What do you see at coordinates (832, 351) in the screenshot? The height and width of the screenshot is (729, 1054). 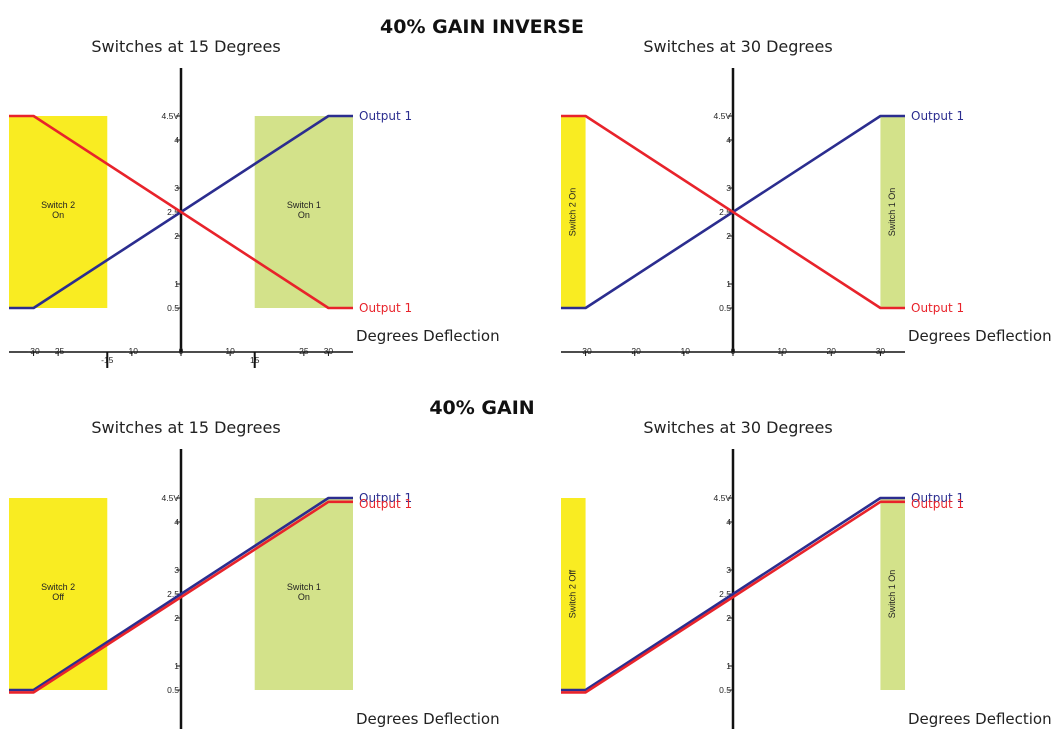 I see `x-tick-label: 20` at bounding box center [832, 351].